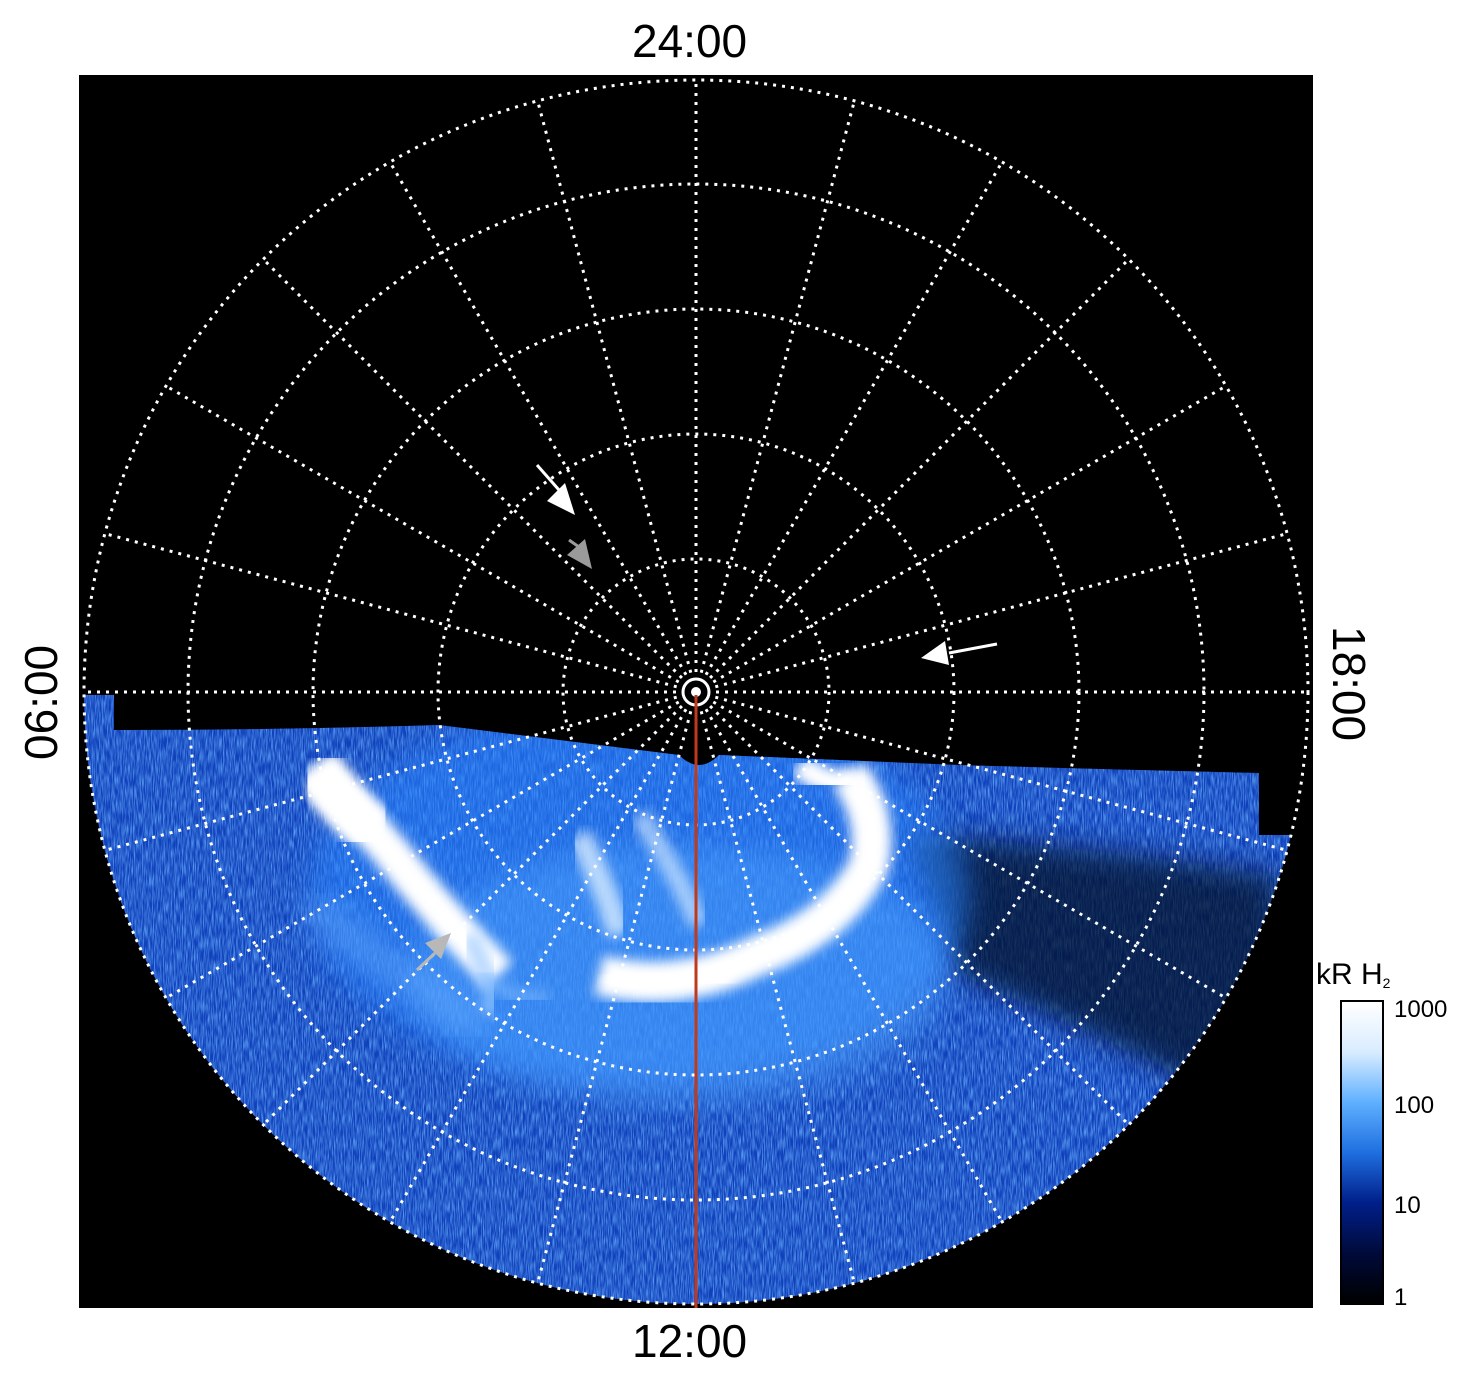  I want to click on arrow-white-upper, so click(555, 489).